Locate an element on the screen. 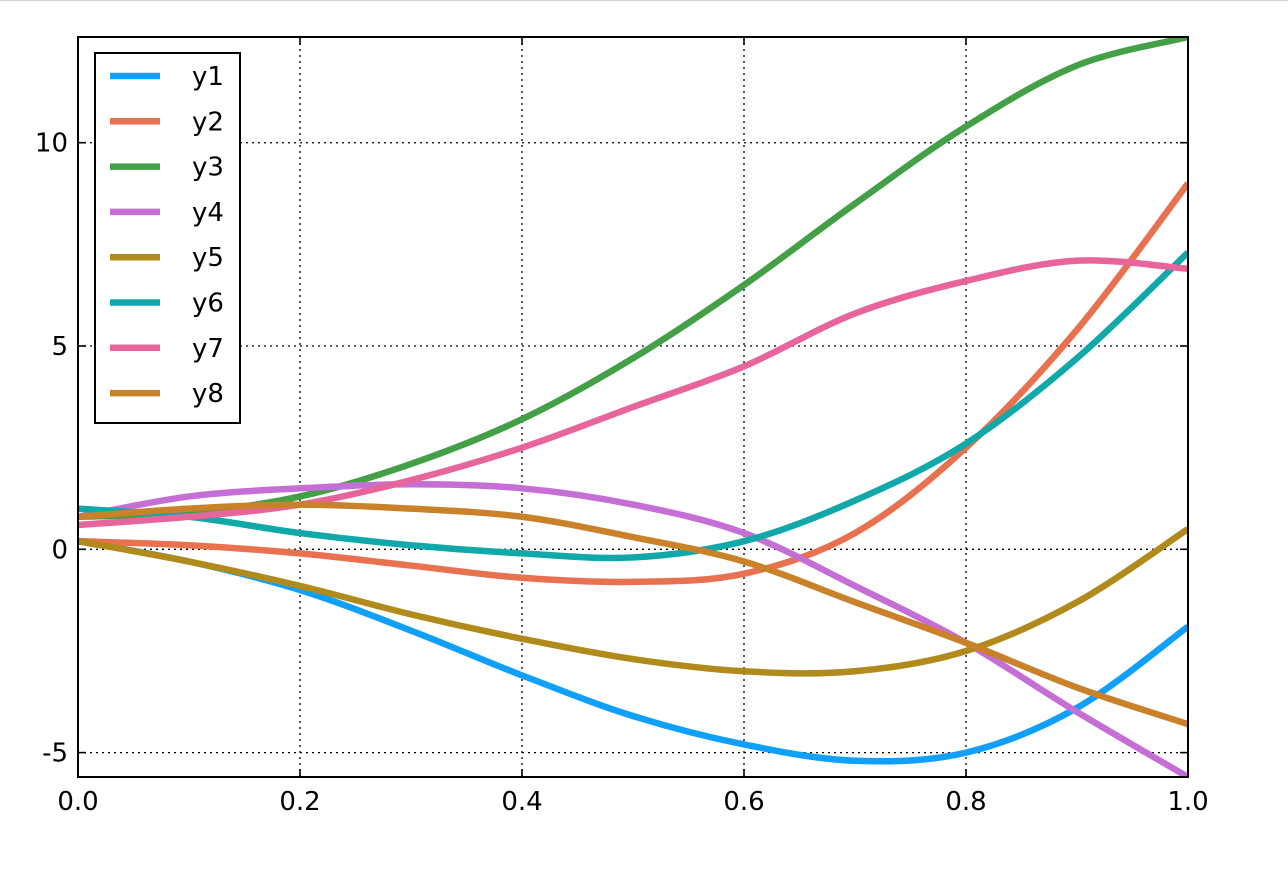  legend-box is located at coordinates (167, 238).